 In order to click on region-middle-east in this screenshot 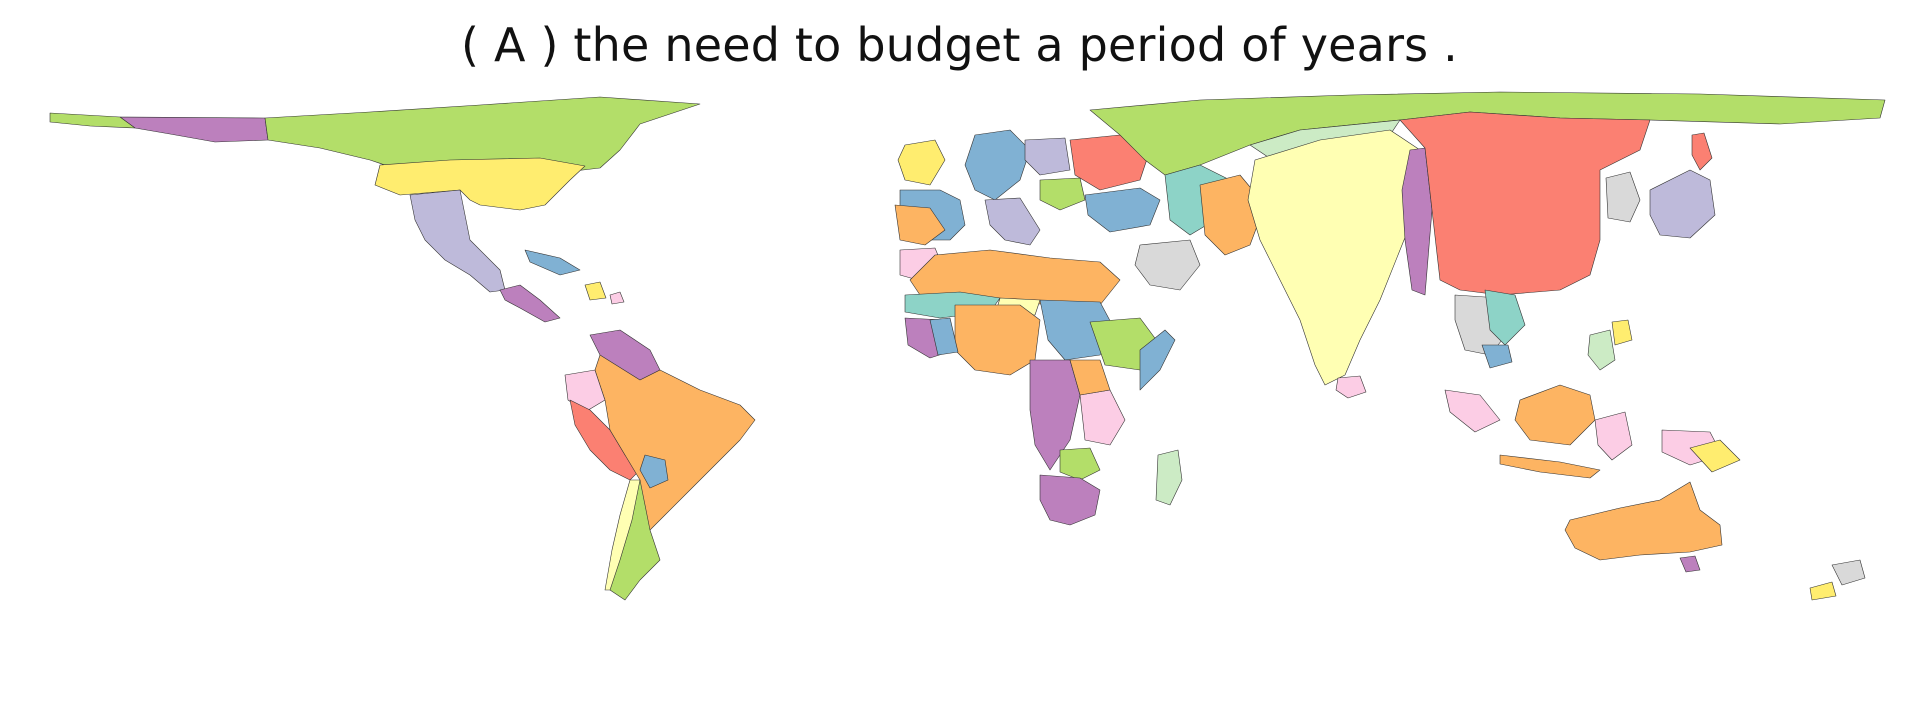, I will do `click(1167, 265)`.